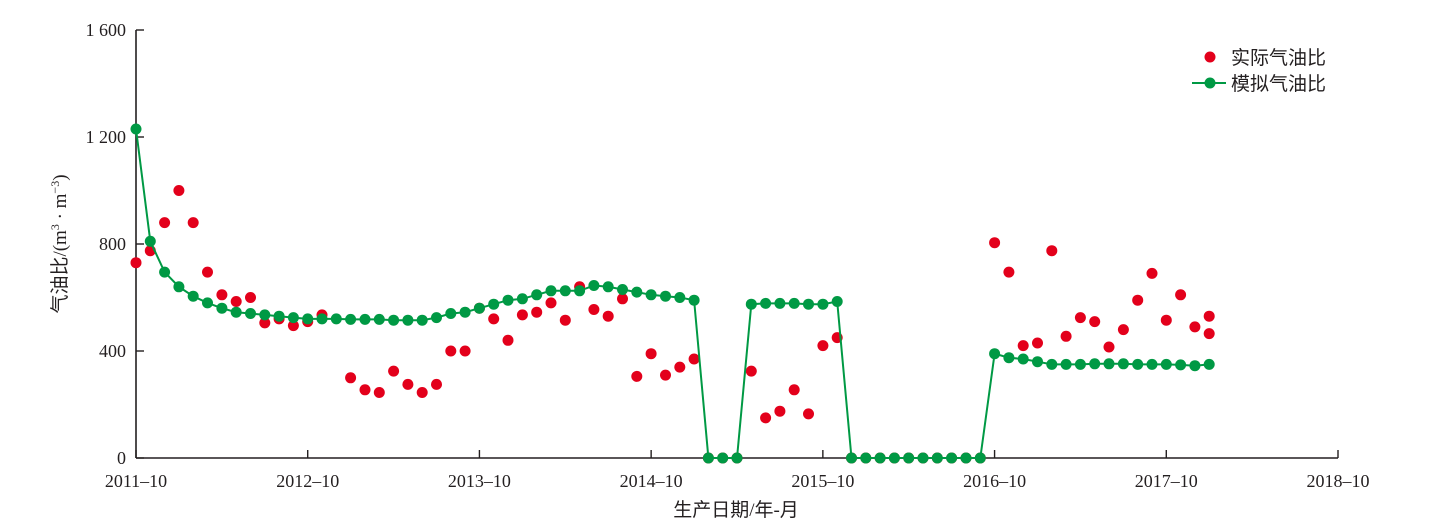  I want to click on y-tick-label: 1 200, so click(106, 137).